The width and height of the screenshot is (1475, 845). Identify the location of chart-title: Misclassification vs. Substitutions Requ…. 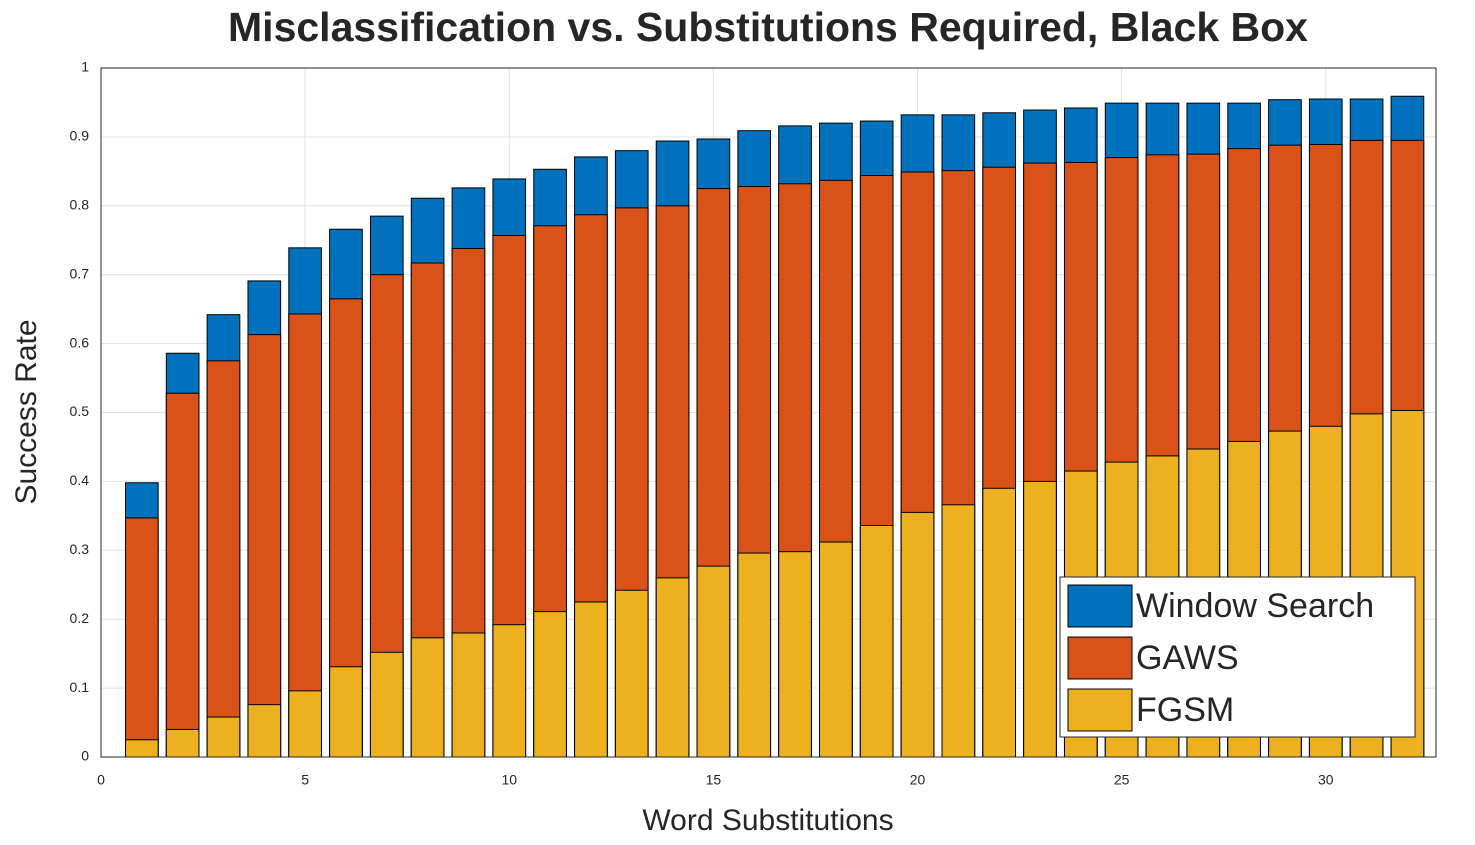
(768, 27).